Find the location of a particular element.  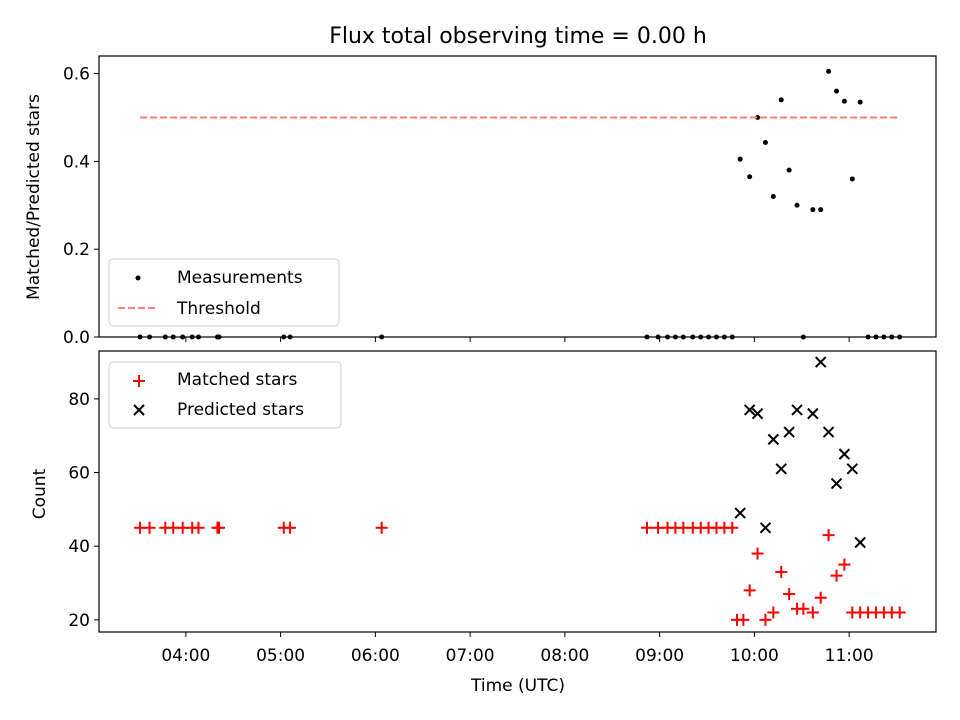

y-tick-label: 0.4 is located at coordinates (76, 162).